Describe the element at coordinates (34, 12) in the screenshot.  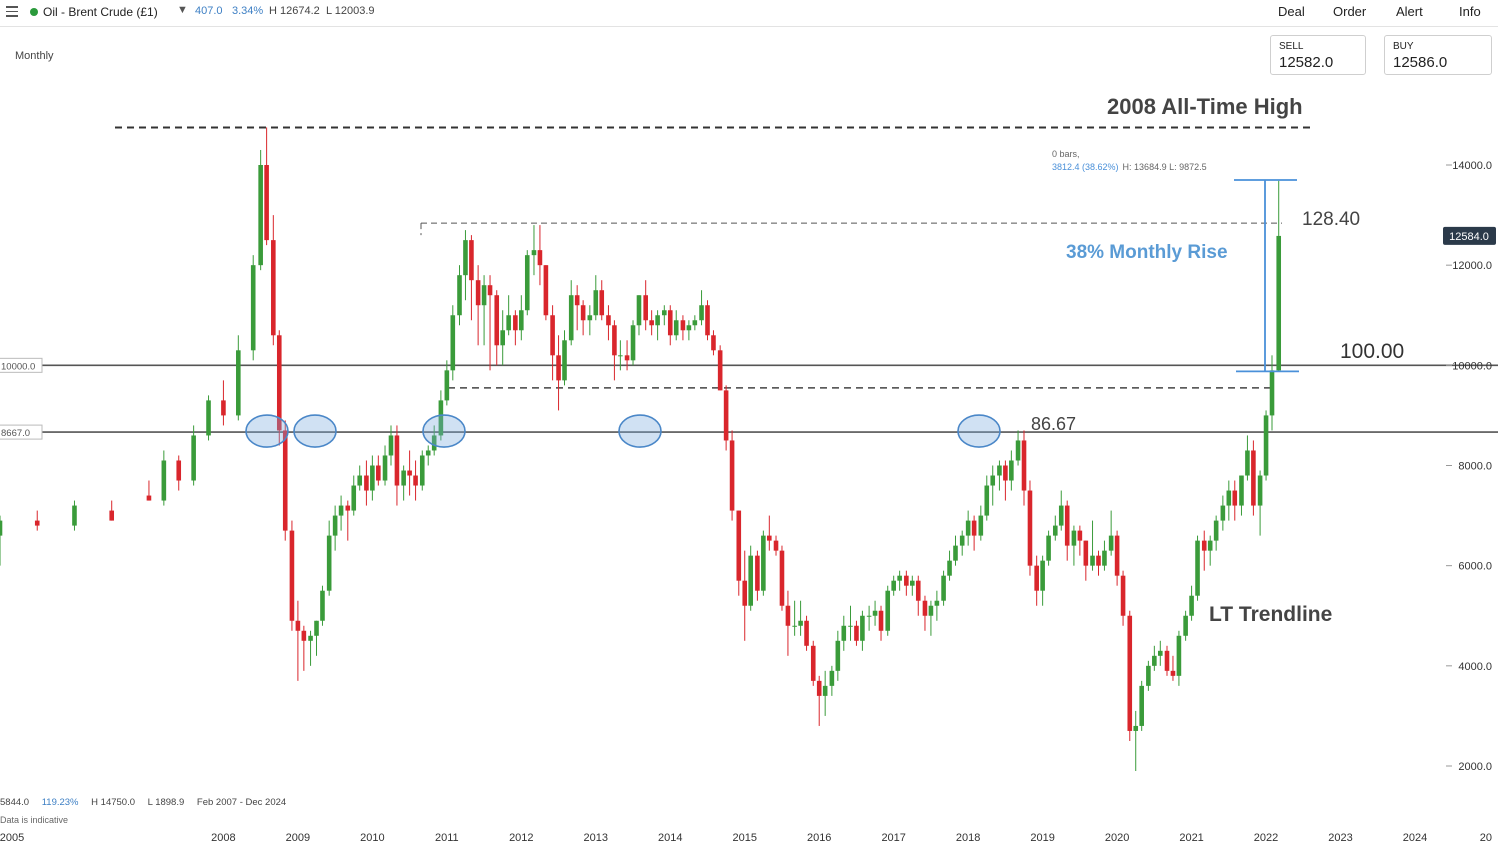
I see `market-open-icon` at that location.